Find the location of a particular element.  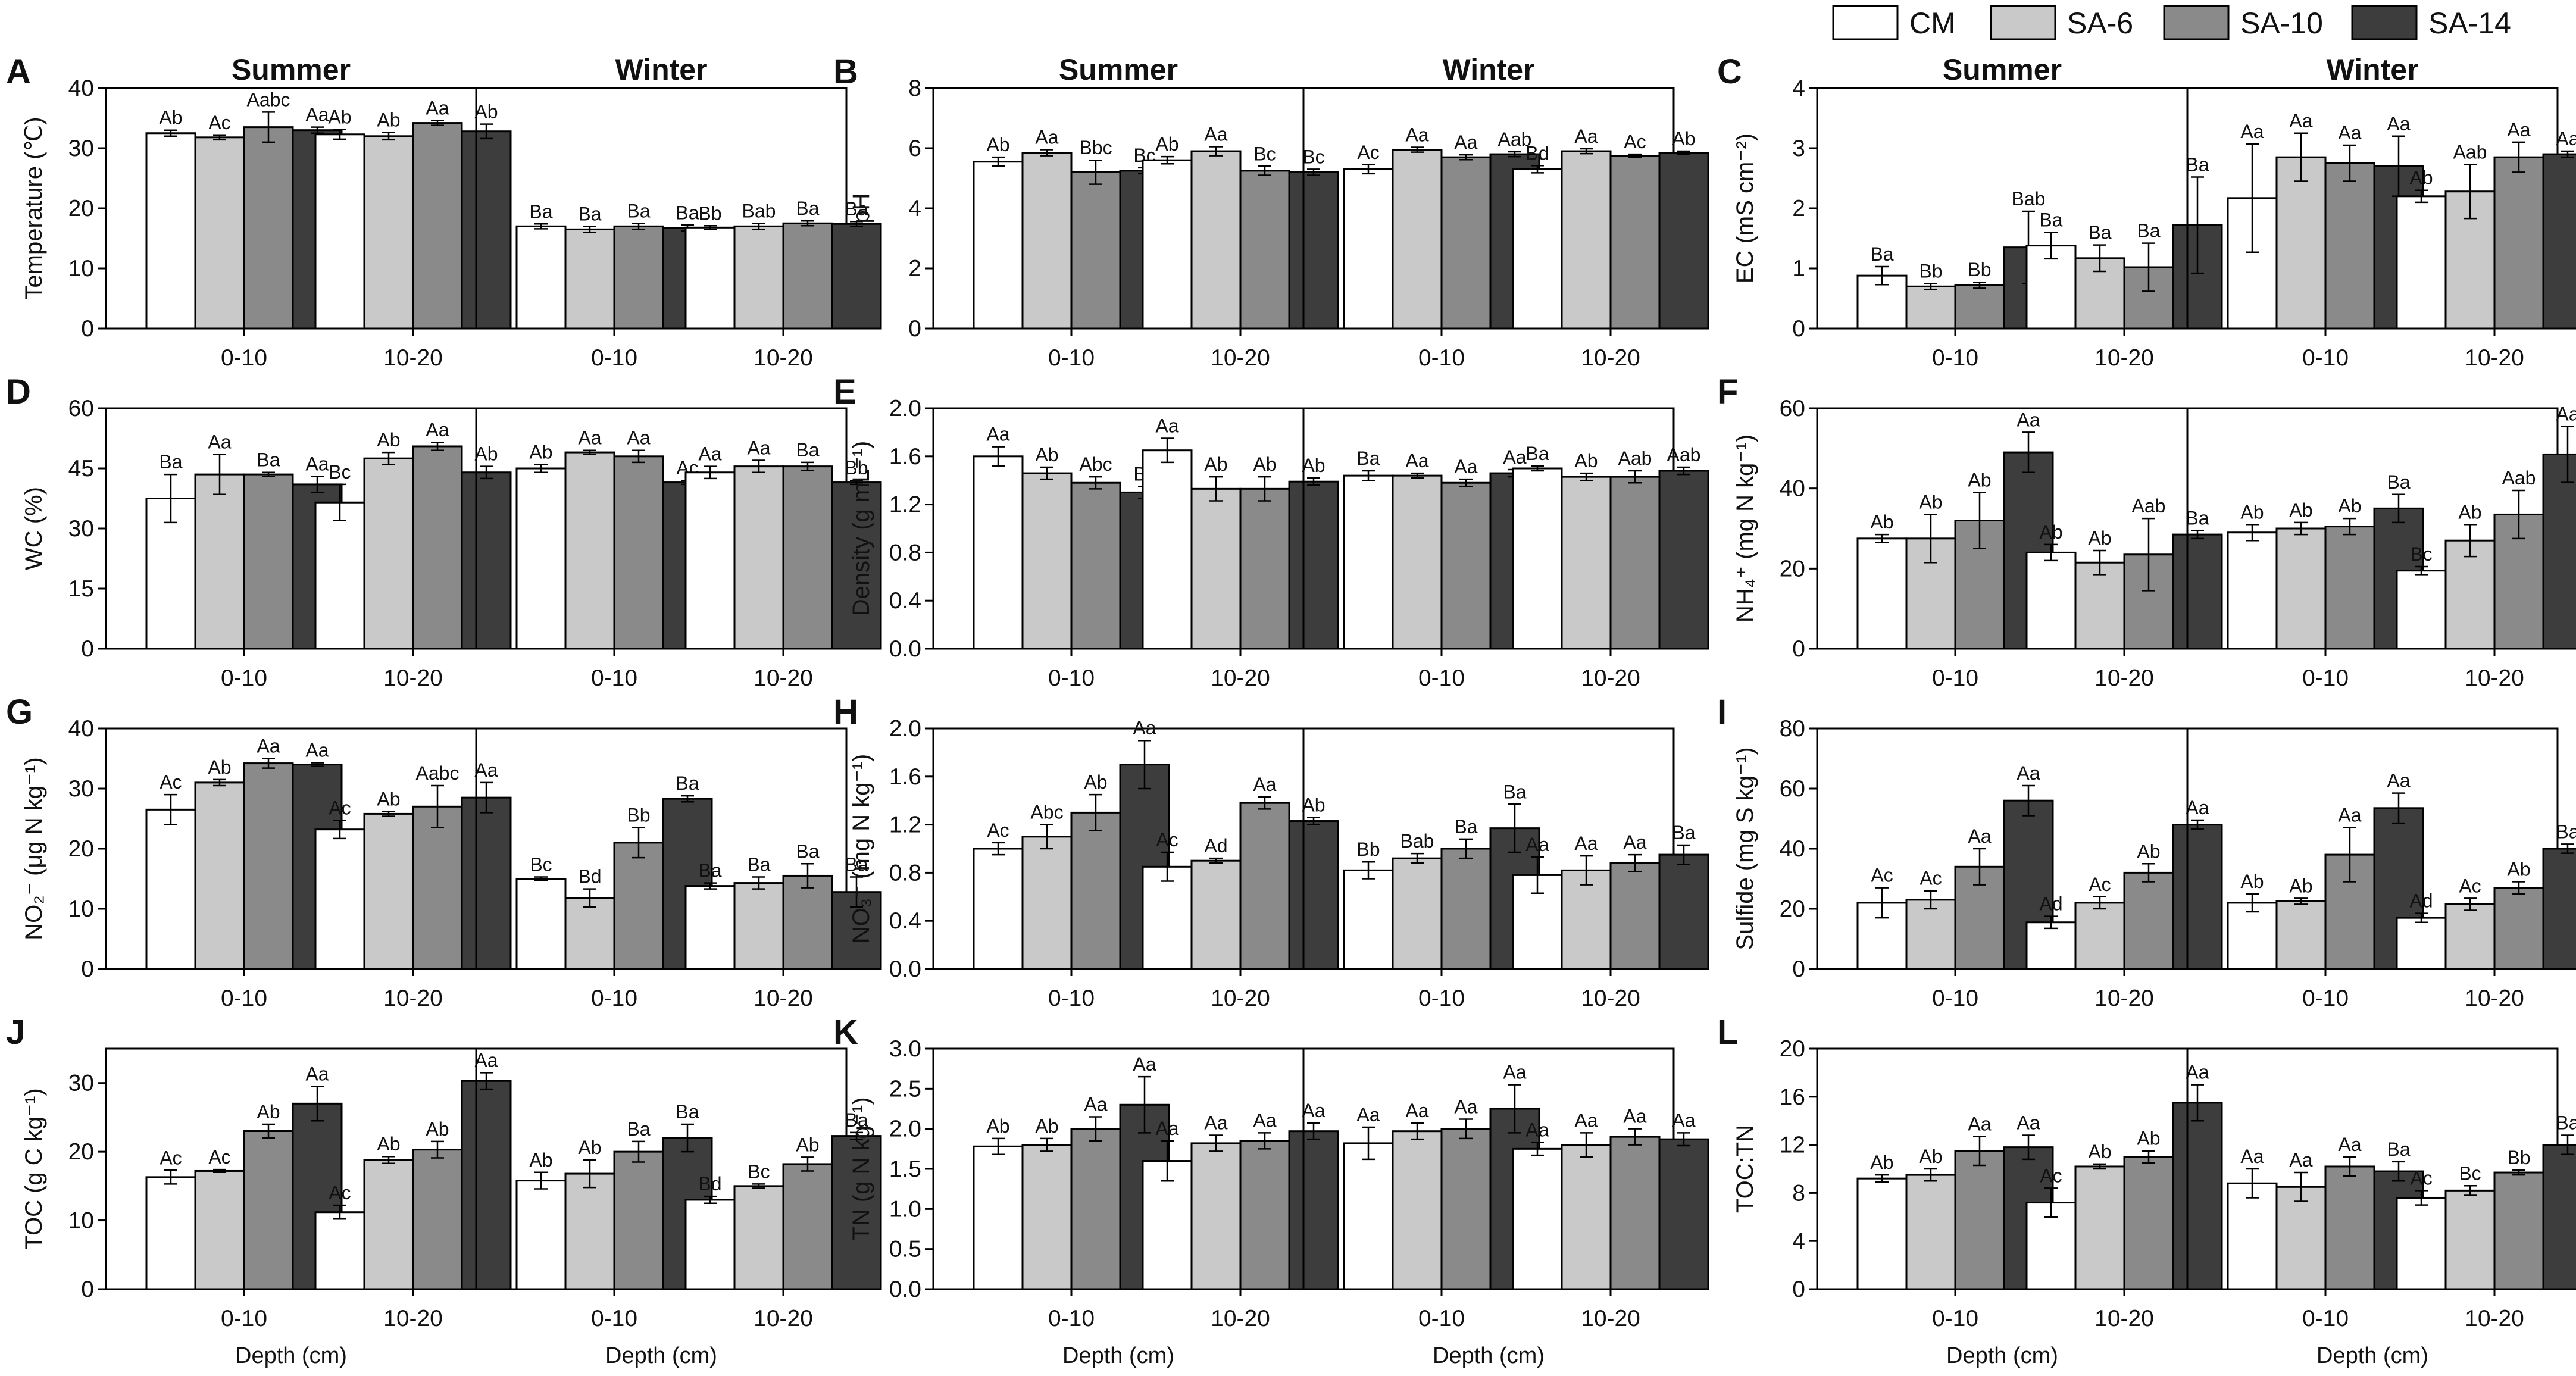

x-tick-label: 0-10 is located at coordinates (614, 998).